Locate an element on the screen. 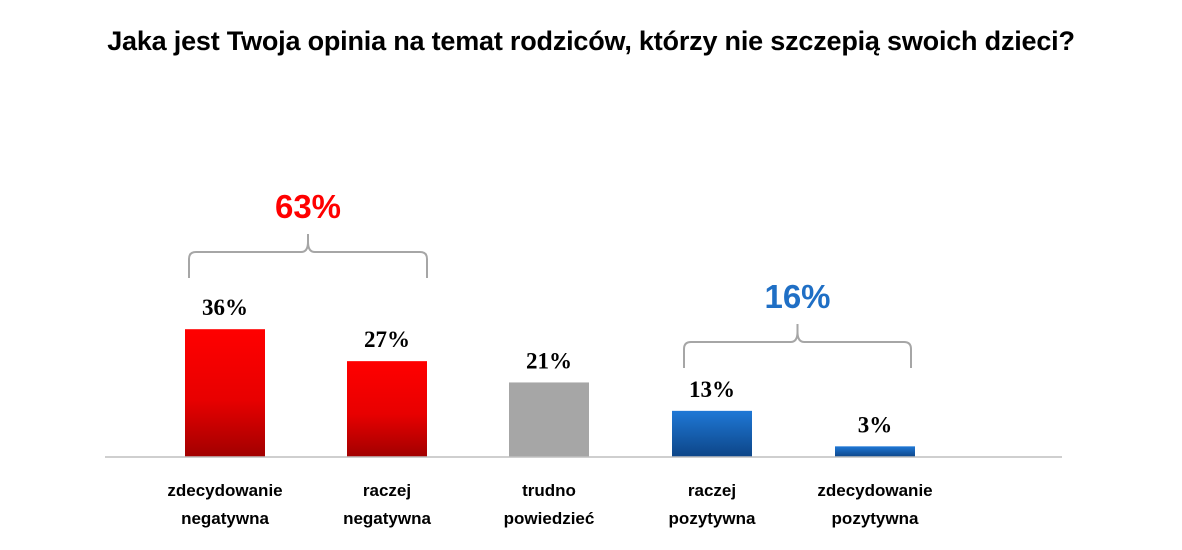  group-total-label-0: 63% is located at coordinates (308, 206).